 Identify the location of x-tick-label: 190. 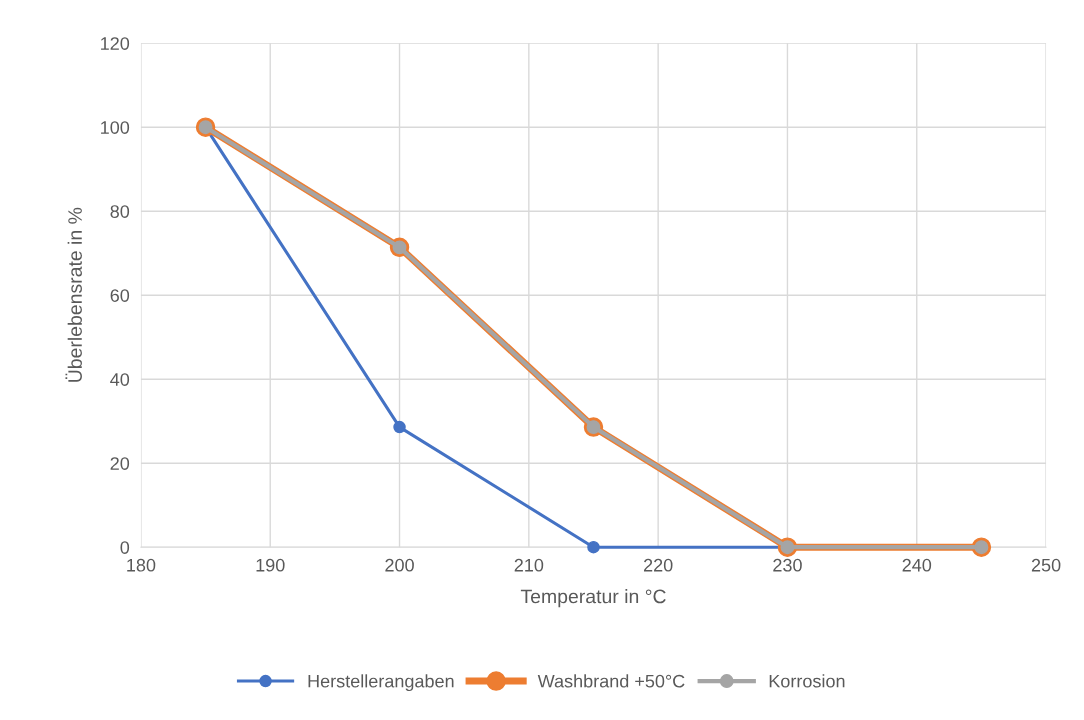
(270, 565).